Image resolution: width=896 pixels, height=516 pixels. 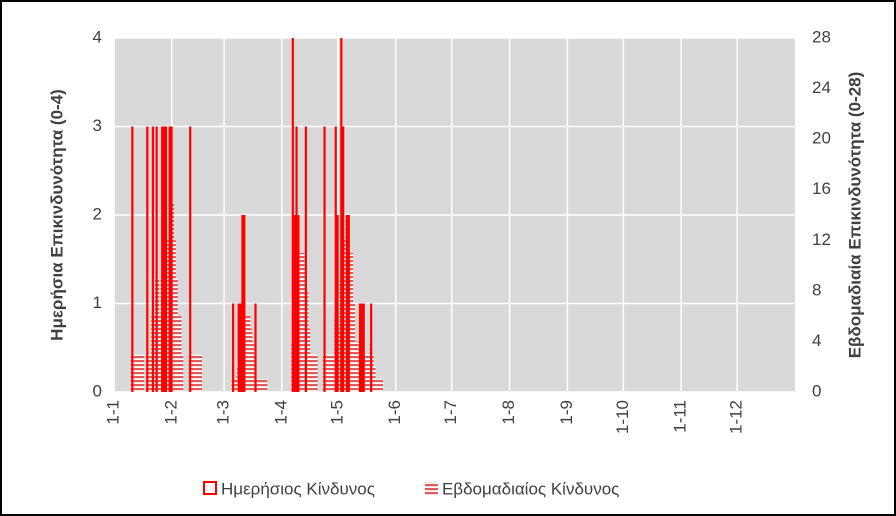 What do you see at coordinates (566, 412) in the screenshot?
I see `x-tick-label: 1-9` at bounding box center [566, 412].